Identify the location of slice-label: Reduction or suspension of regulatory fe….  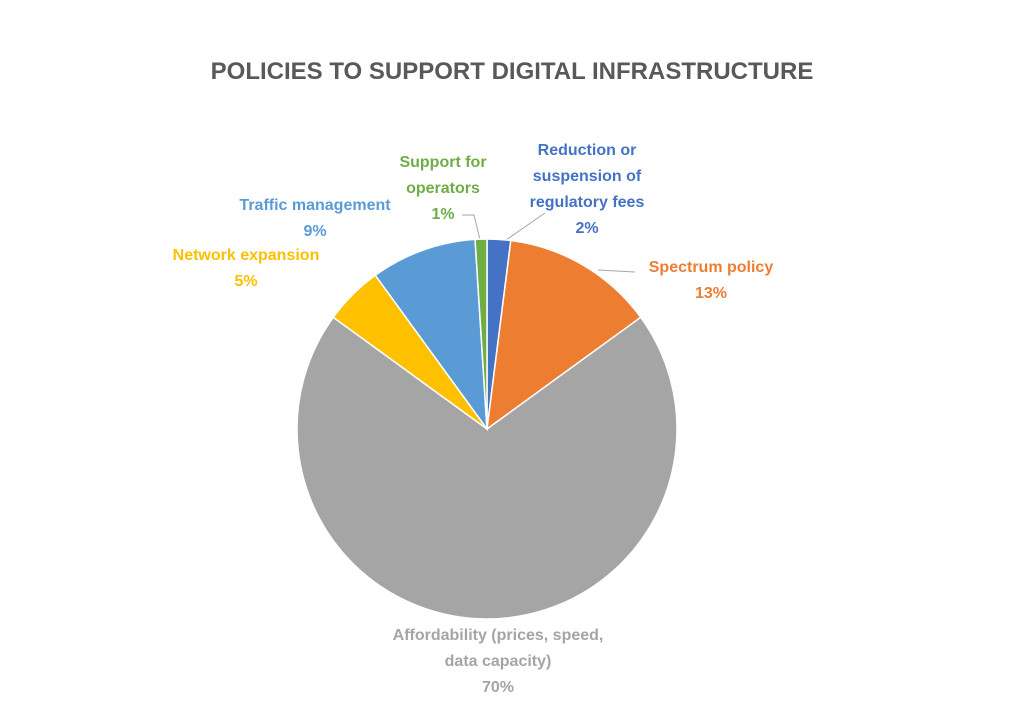
(587, 190).